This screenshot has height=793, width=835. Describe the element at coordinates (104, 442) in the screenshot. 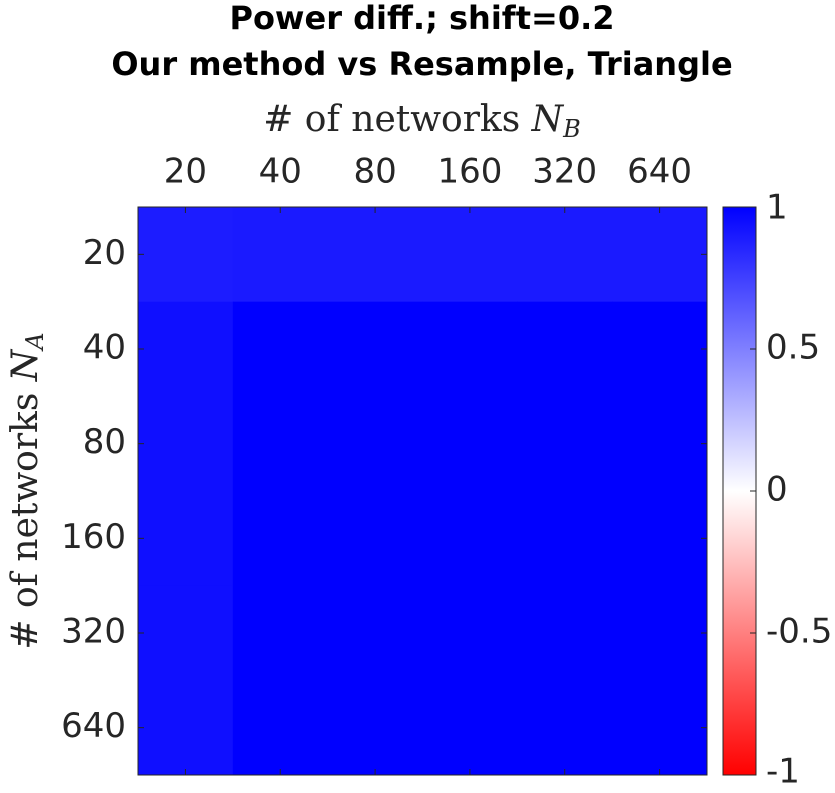

I see `y-tick-label: 80` at that location.